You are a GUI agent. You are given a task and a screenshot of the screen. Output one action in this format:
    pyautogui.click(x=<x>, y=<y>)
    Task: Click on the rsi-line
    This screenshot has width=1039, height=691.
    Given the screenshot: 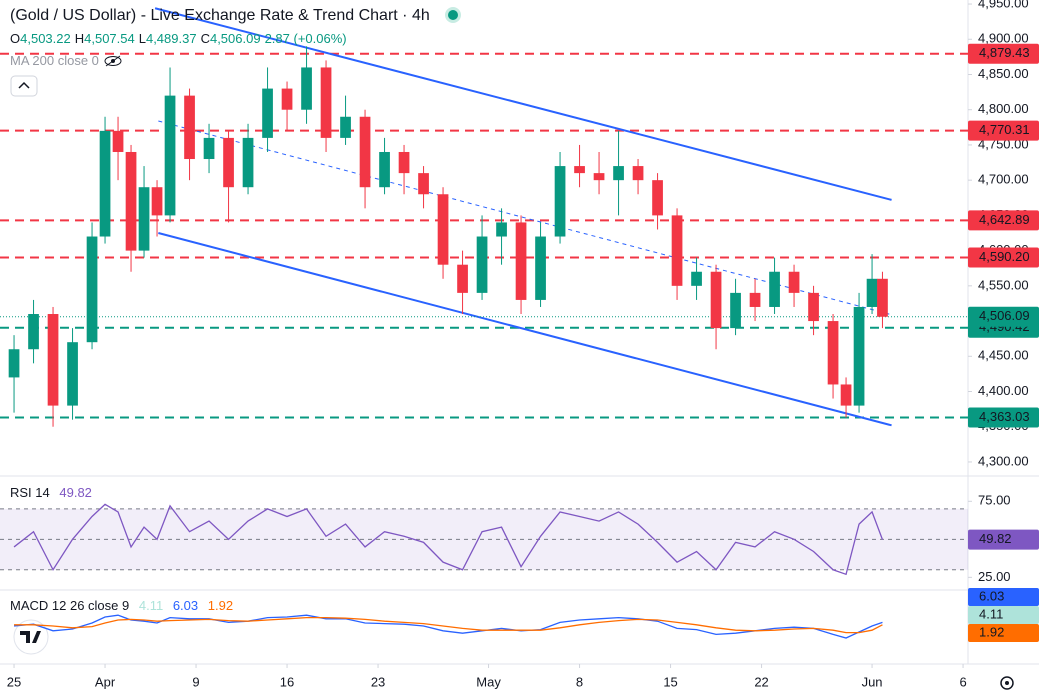 What is the action you would take?
    pyautogui.click(x=448, y=539)
    